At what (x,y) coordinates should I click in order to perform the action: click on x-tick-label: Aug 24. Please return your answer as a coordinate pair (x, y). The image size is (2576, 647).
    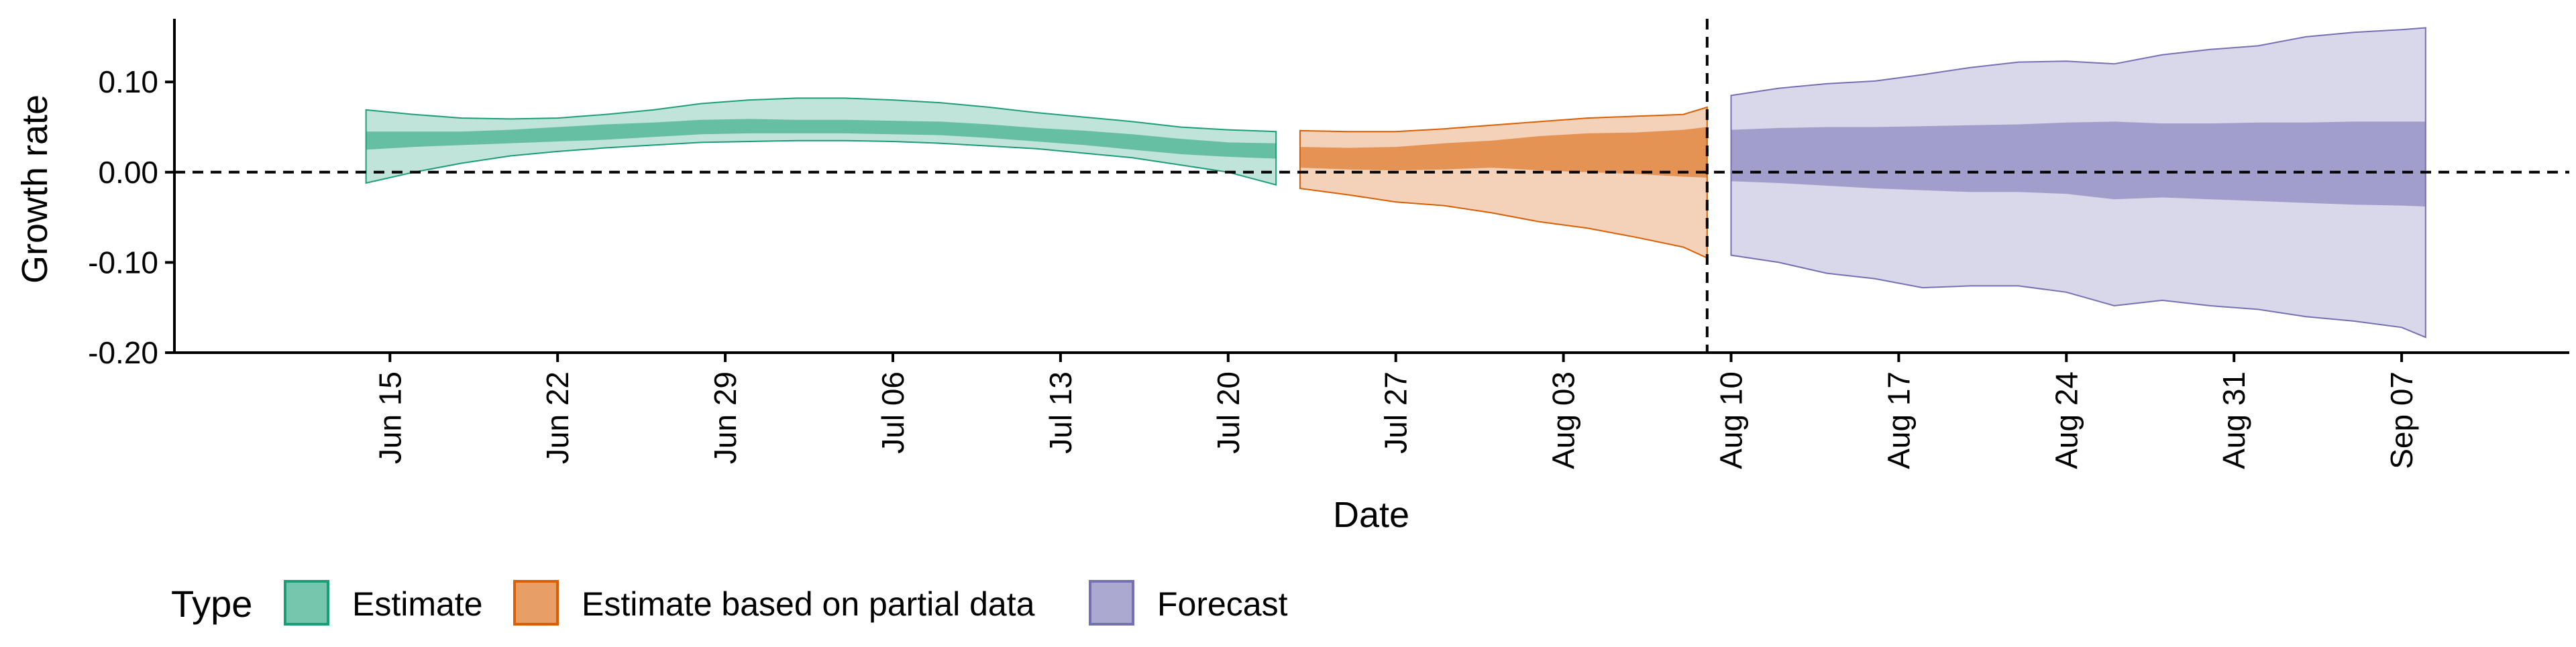
    Looking at the image, I should click on (2066, 420).